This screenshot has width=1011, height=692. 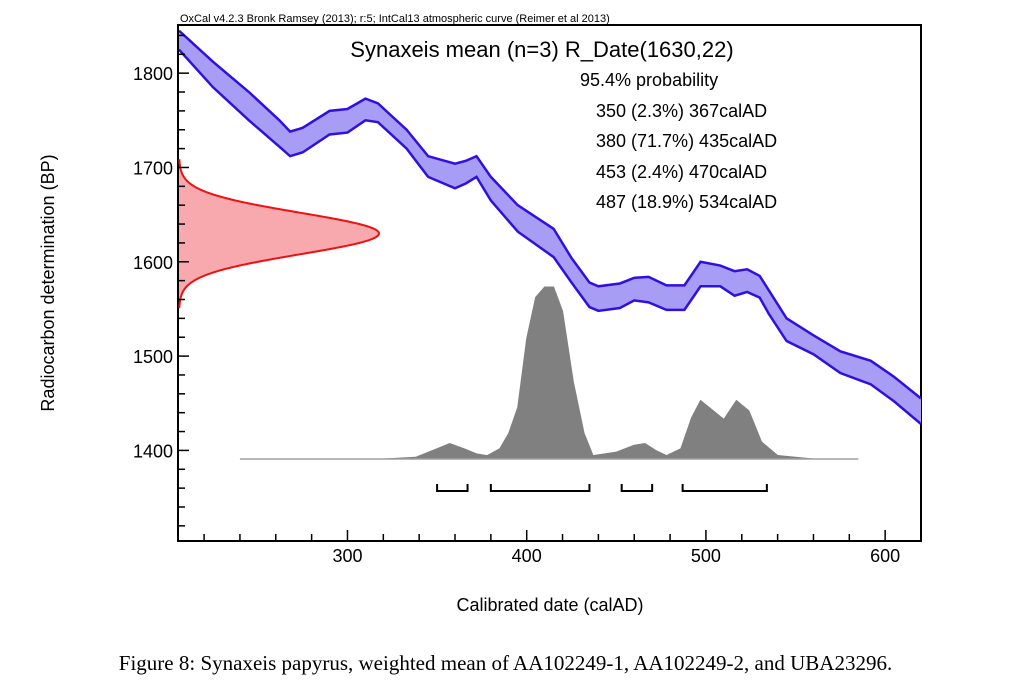 I want to click on radiocarbon-date-area, so click(x=279, y=233).